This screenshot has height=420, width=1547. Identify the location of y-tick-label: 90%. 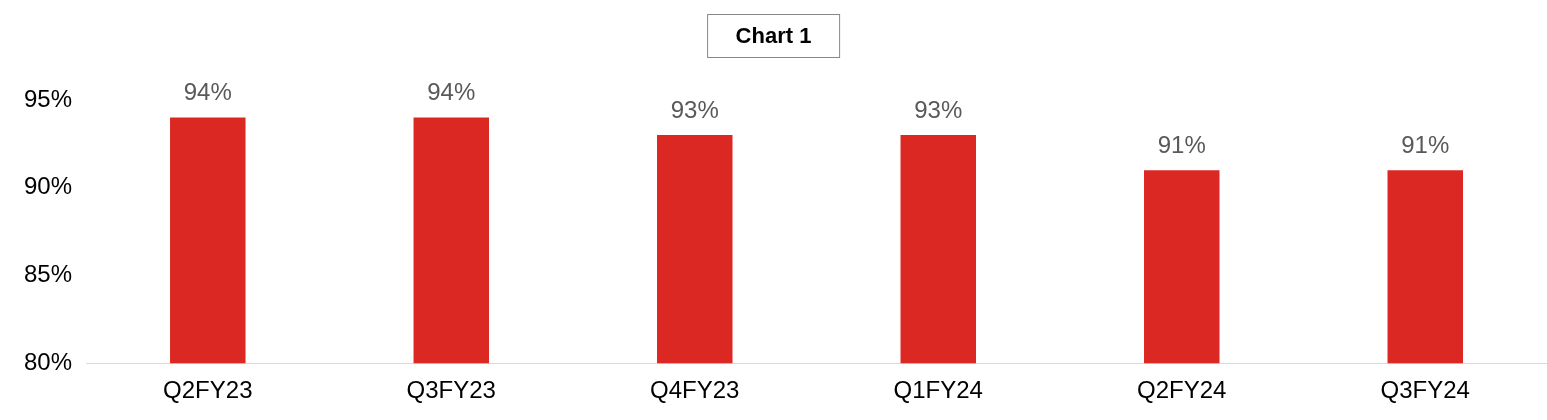
(48, 186).